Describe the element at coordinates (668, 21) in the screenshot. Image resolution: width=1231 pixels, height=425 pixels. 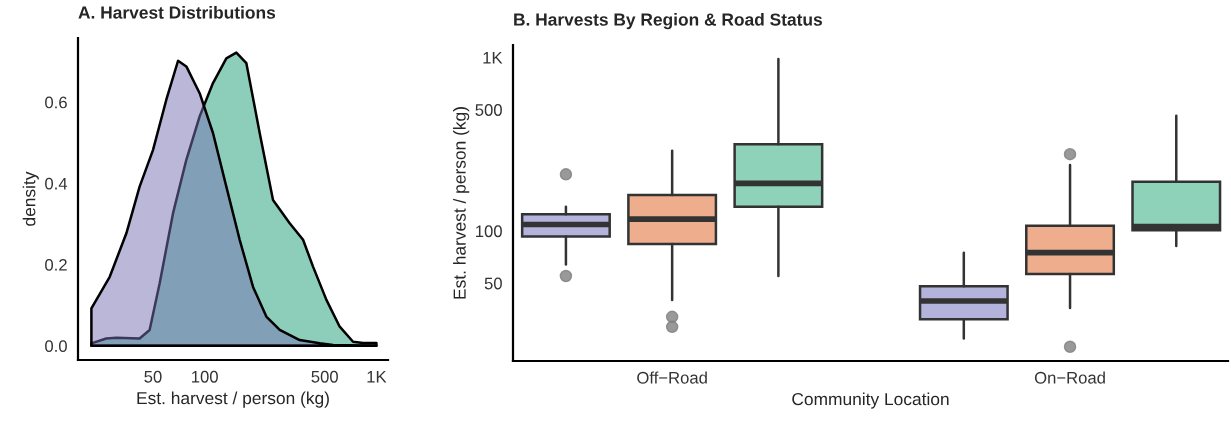
I see `chart-title: B. Harvests By Region & Road Status` at that location.